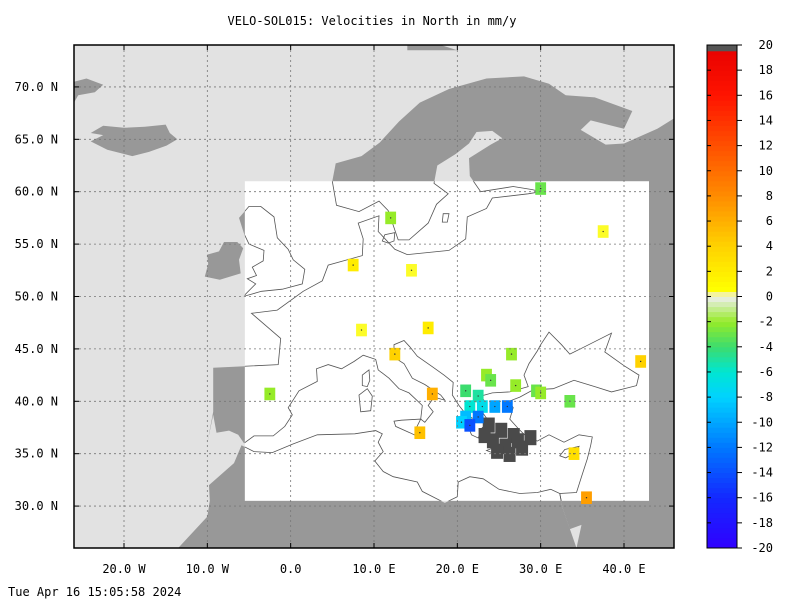  I want to click on colorbar-top-cap, so click(722, 48).